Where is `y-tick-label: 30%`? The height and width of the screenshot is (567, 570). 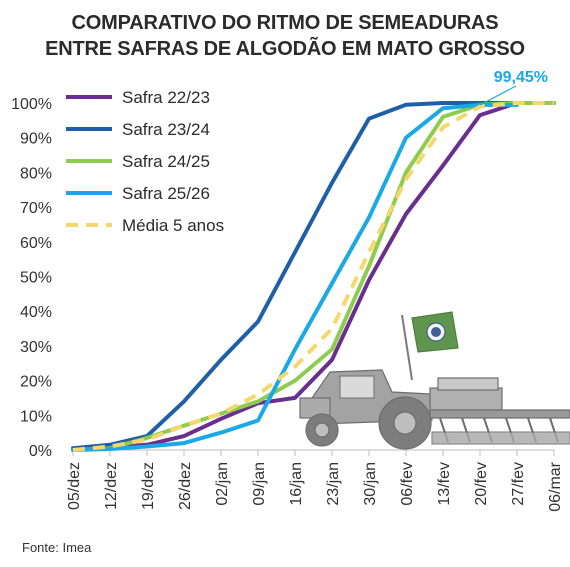
y-tick-label: 30% is located at coordinates (36, 347).